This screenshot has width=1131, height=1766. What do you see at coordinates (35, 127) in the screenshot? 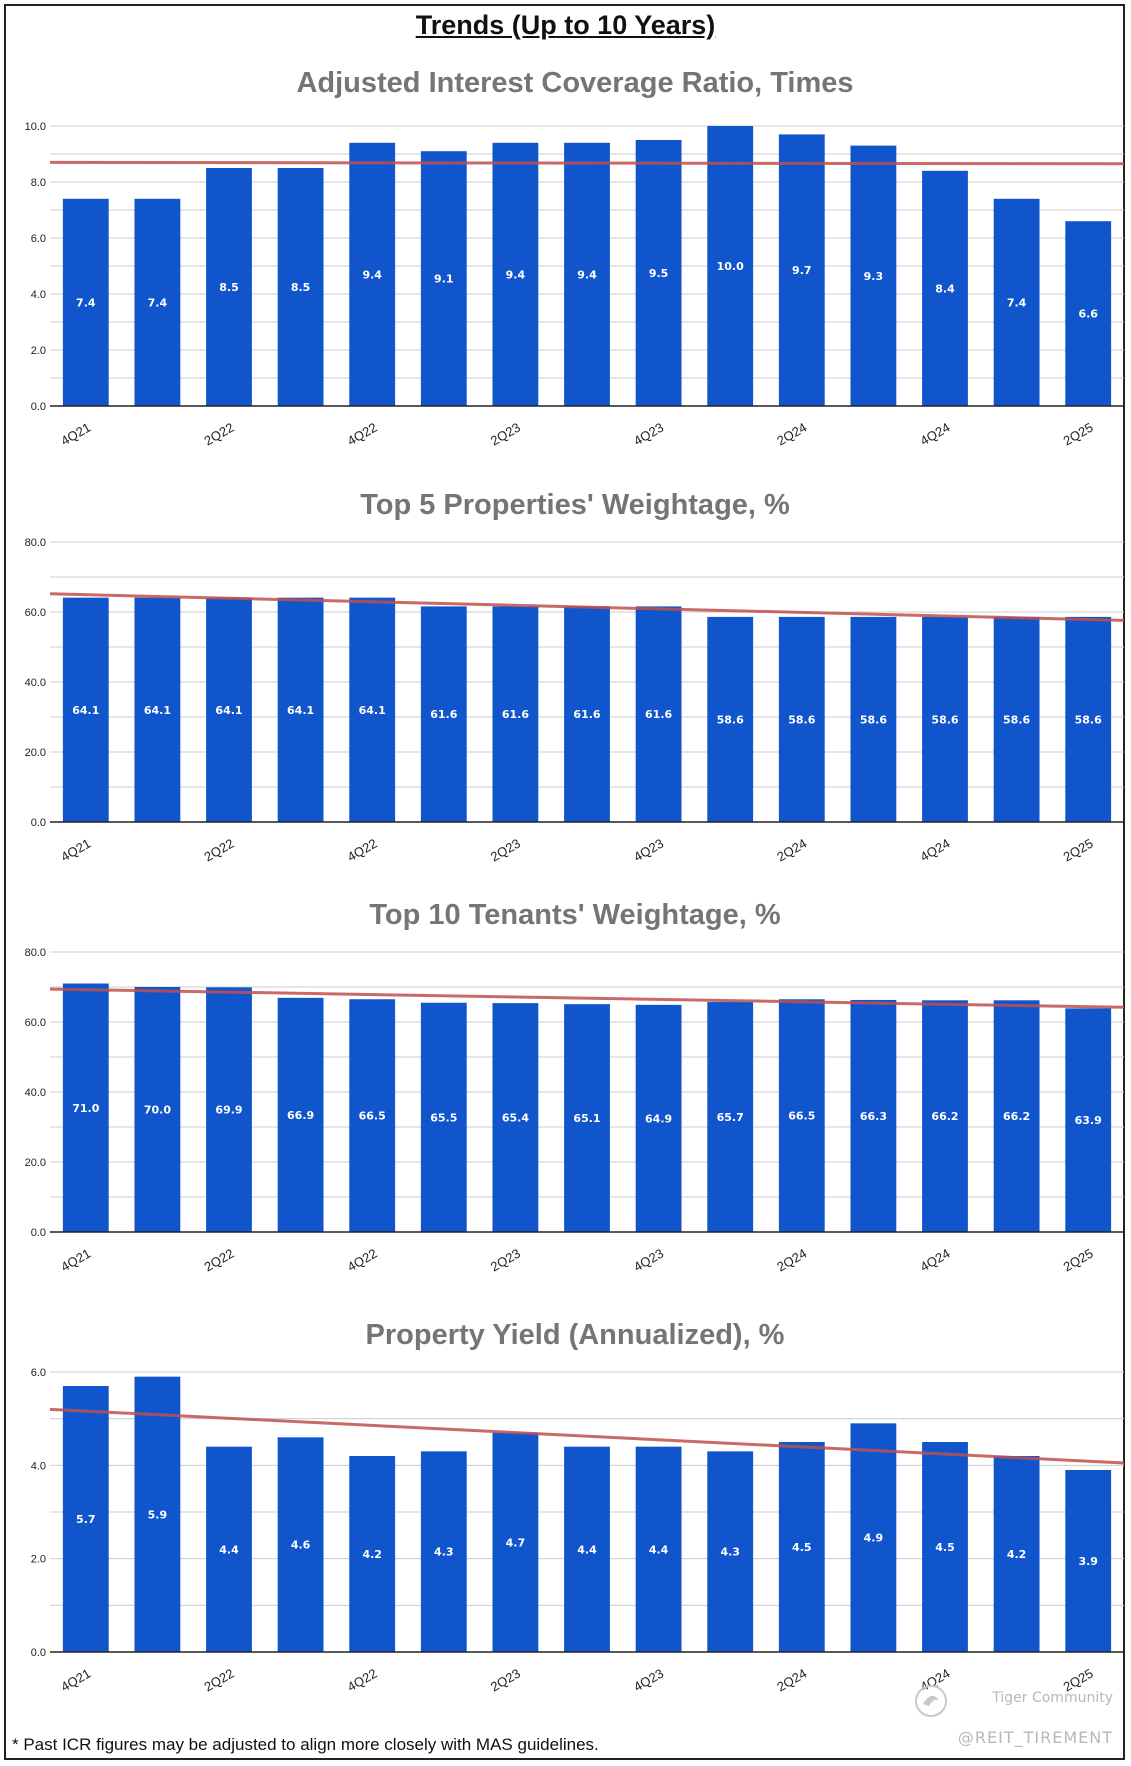
I see `y-tick-label: 10.0` at bounding box center [35, 127].